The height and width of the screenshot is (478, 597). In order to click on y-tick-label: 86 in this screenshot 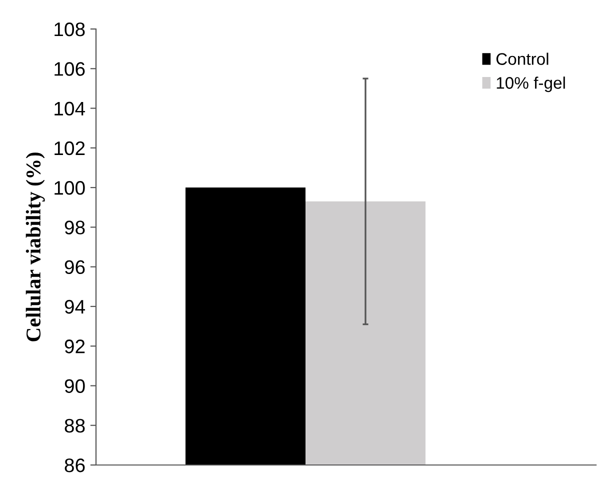, I will do `click(74, 465)`.